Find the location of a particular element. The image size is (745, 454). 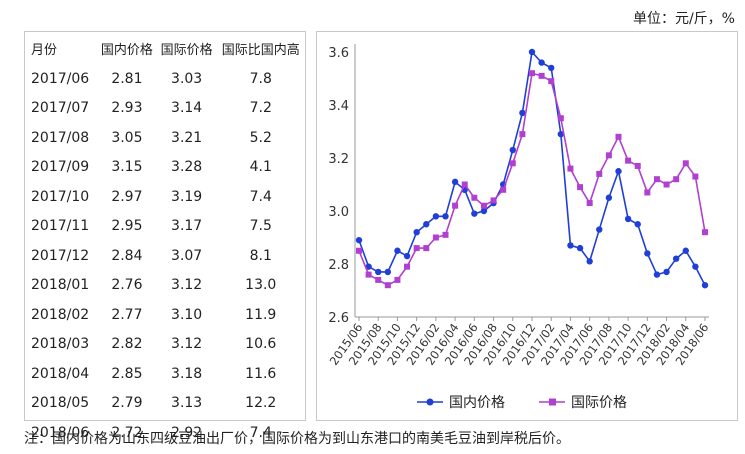

y-tick-label: 3.2 is located at coordinates (338, 159).